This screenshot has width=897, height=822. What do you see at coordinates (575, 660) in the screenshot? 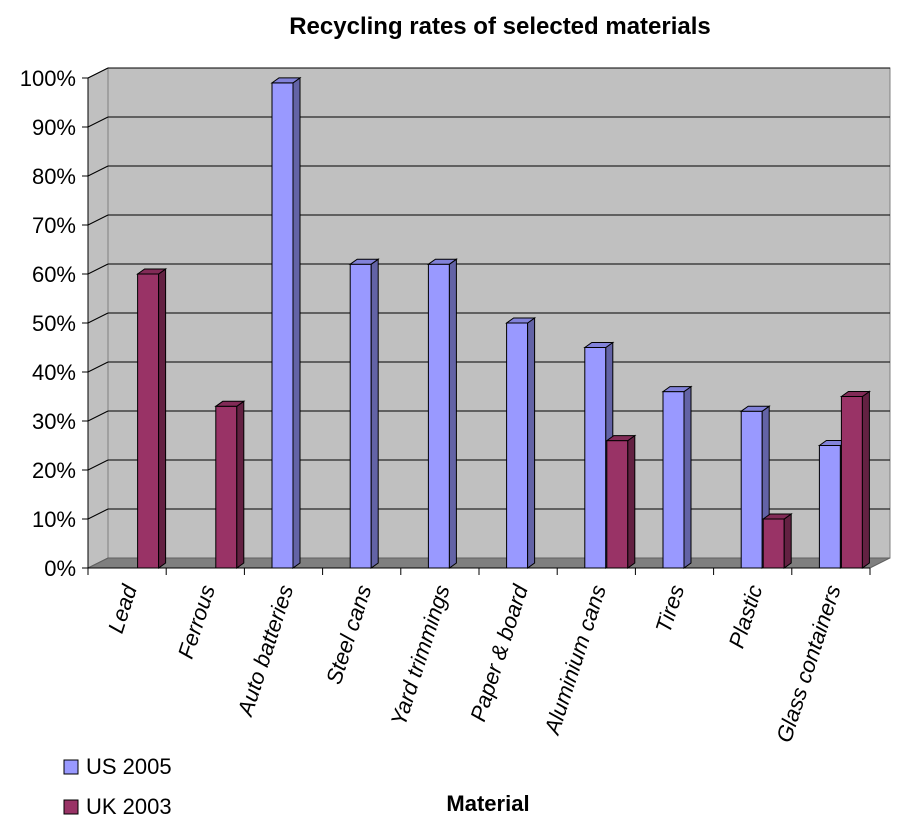
I see `x-tick-label: Aluminium cans` at bounding box center [575, 660].